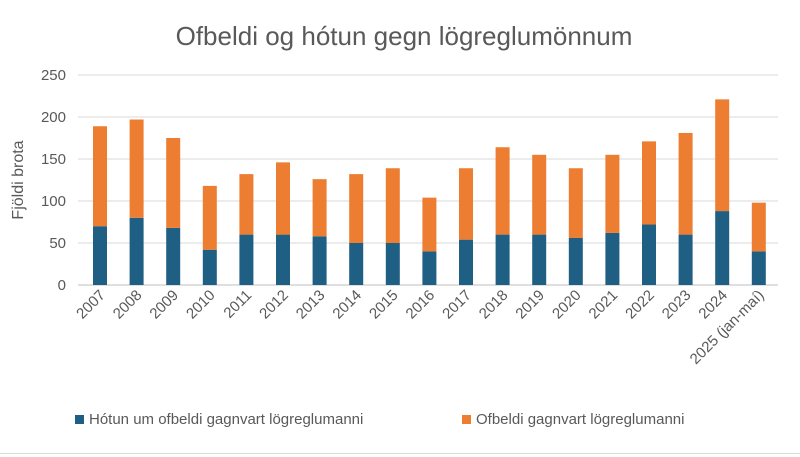  What do you see at coordinates (649, 183) in the screenshot?
I see `bar-ofbeldi-2022` at bounding box center [649, 183].